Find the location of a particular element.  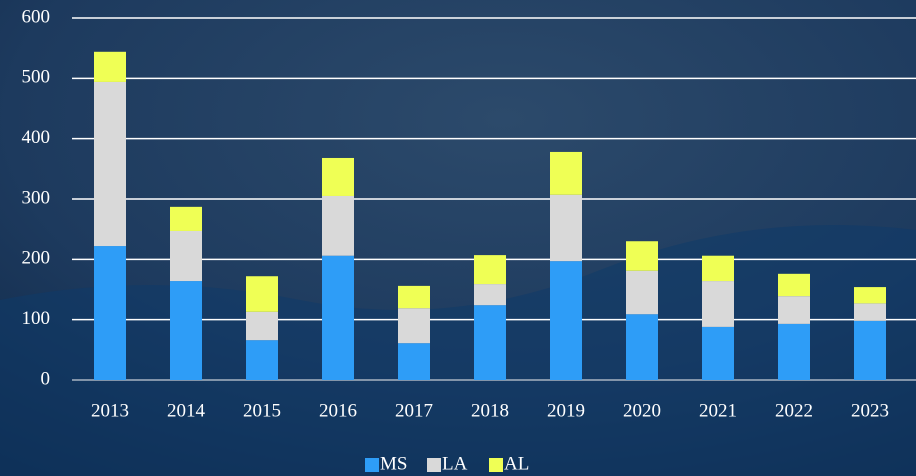

x-tick-label: 2021 is located at coordinates (718, 410).